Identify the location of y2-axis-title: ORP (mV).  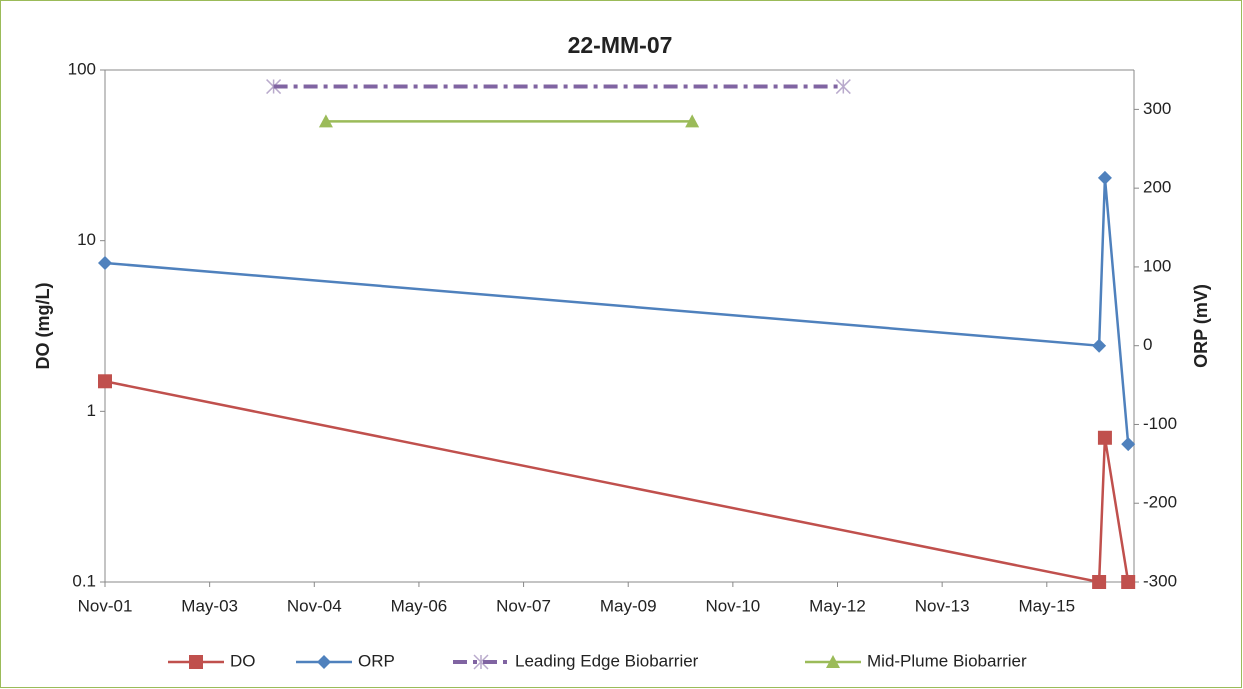
(1201, 326).